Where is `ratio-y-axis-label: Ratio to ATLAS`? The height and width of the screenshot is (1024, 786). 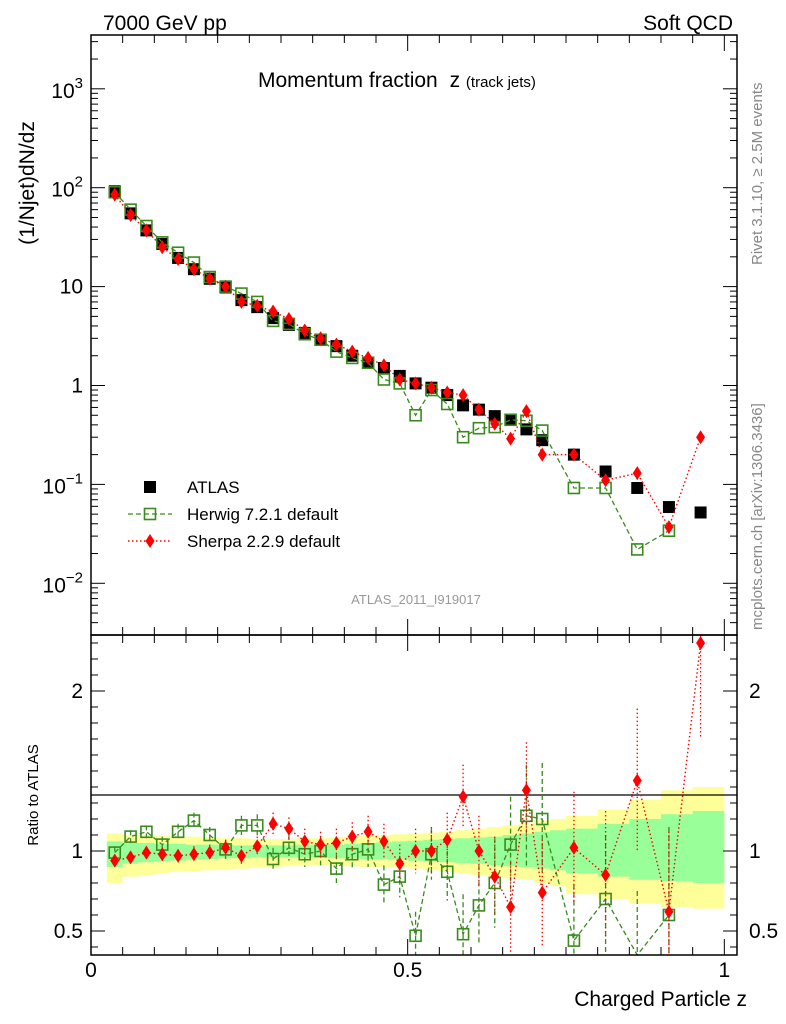 ratio-y-axis-label: Ratio to ATLAS is located at coordinates (33, 794).